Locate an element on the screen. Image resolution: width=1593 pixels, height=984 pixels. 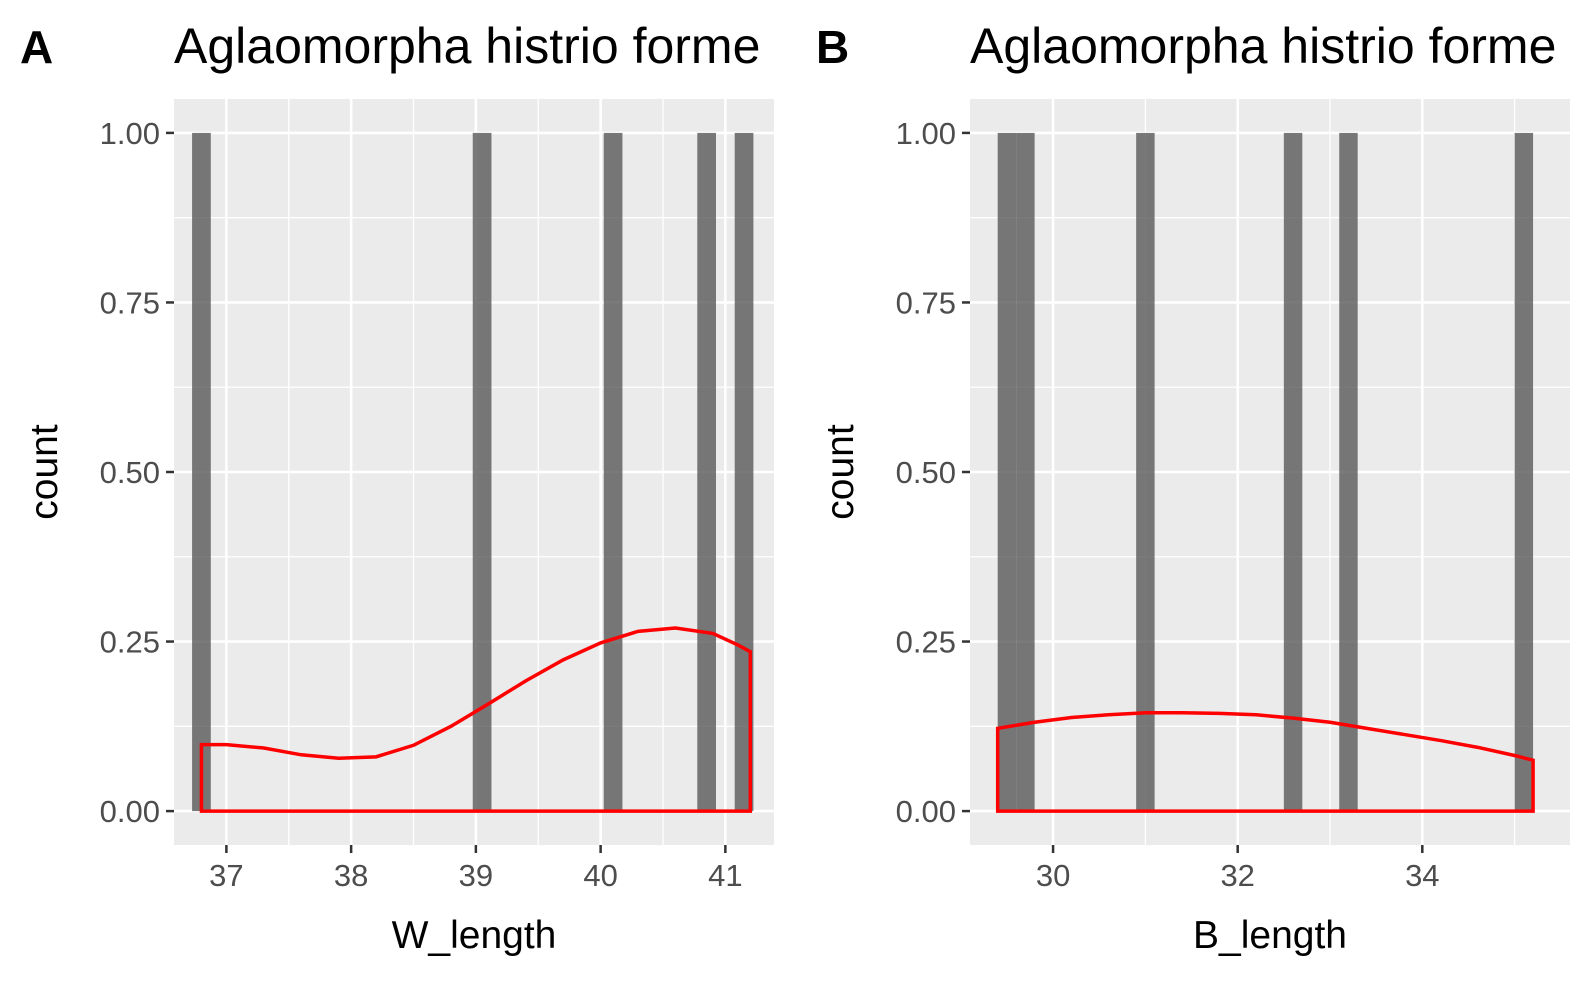
x-tick-label: 38 is located at coordinates (351, 875).